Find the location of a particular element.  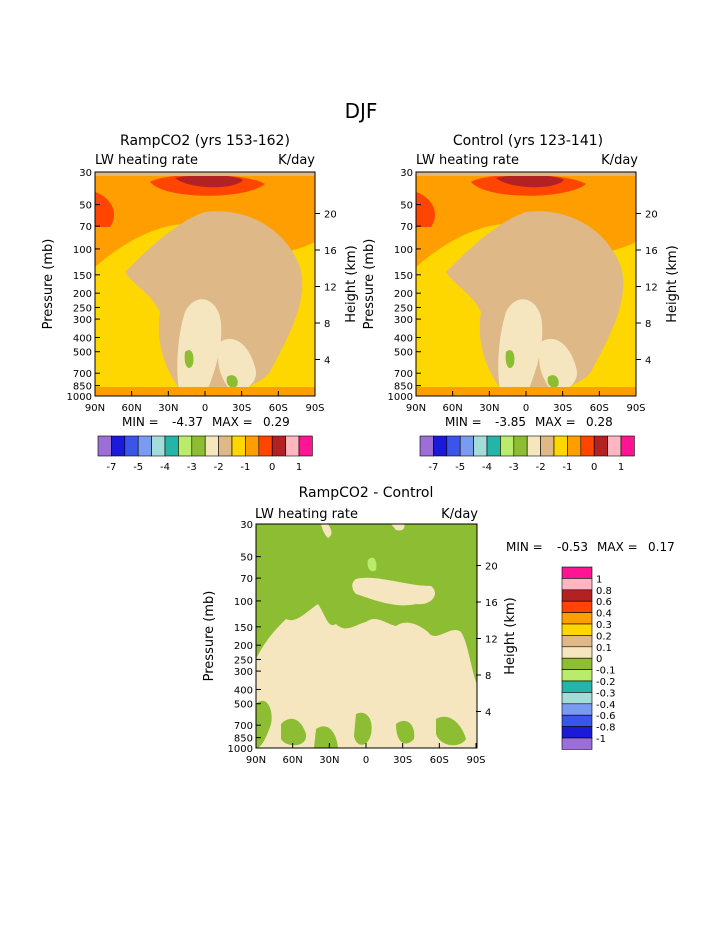

colorbar-label: 0.1 is located at coordinates (604, 648).